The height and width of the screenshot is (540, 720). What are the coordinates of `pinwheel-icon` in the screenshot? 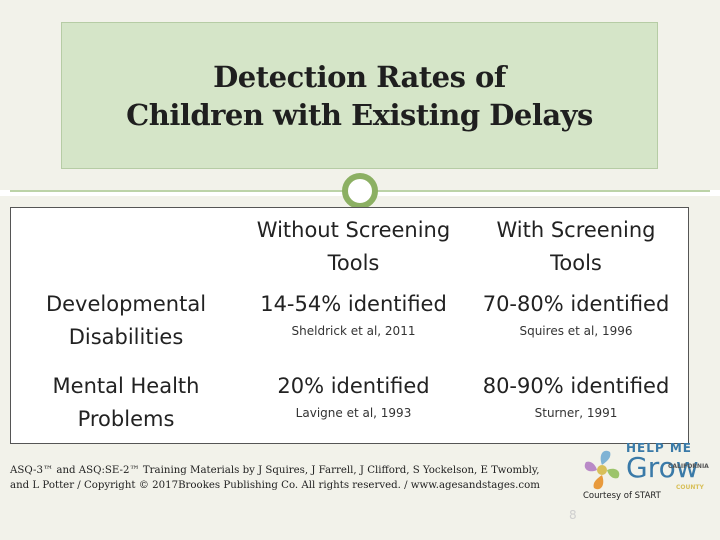 It's located at (602, 470).